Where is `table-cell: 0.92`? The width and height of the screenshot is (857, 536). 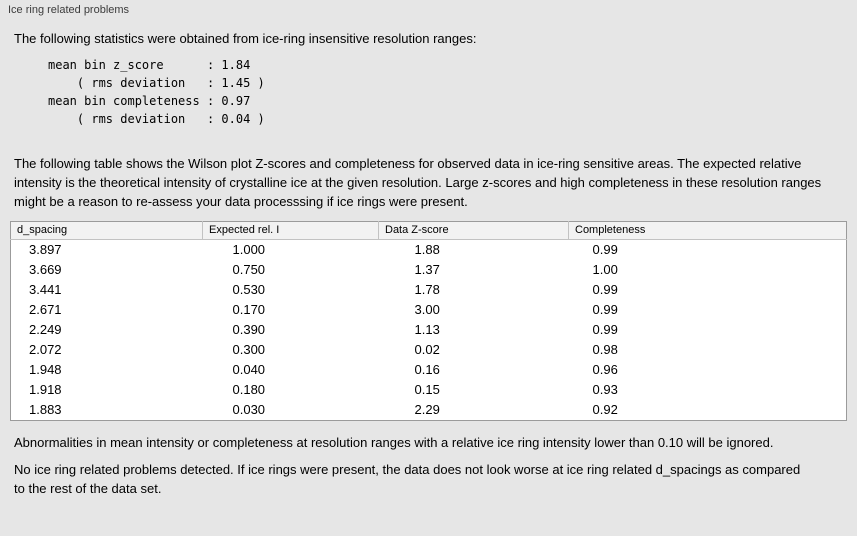
table-cell: 0.92 is located at coordinates (605, 409).